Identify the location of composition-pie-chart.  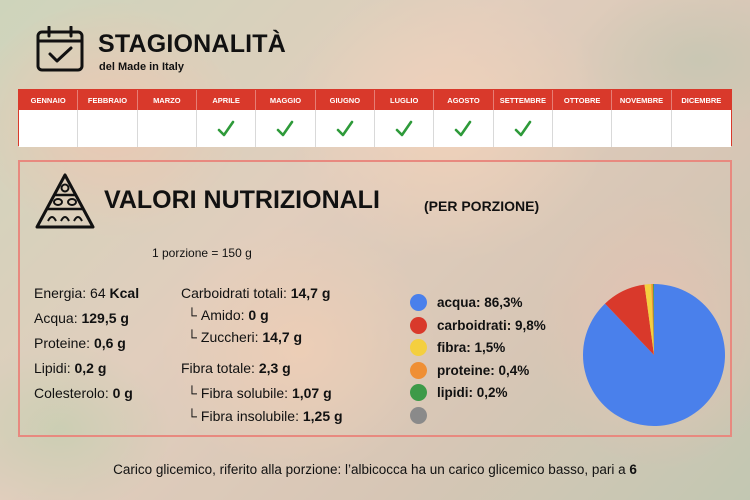
(654, 355).